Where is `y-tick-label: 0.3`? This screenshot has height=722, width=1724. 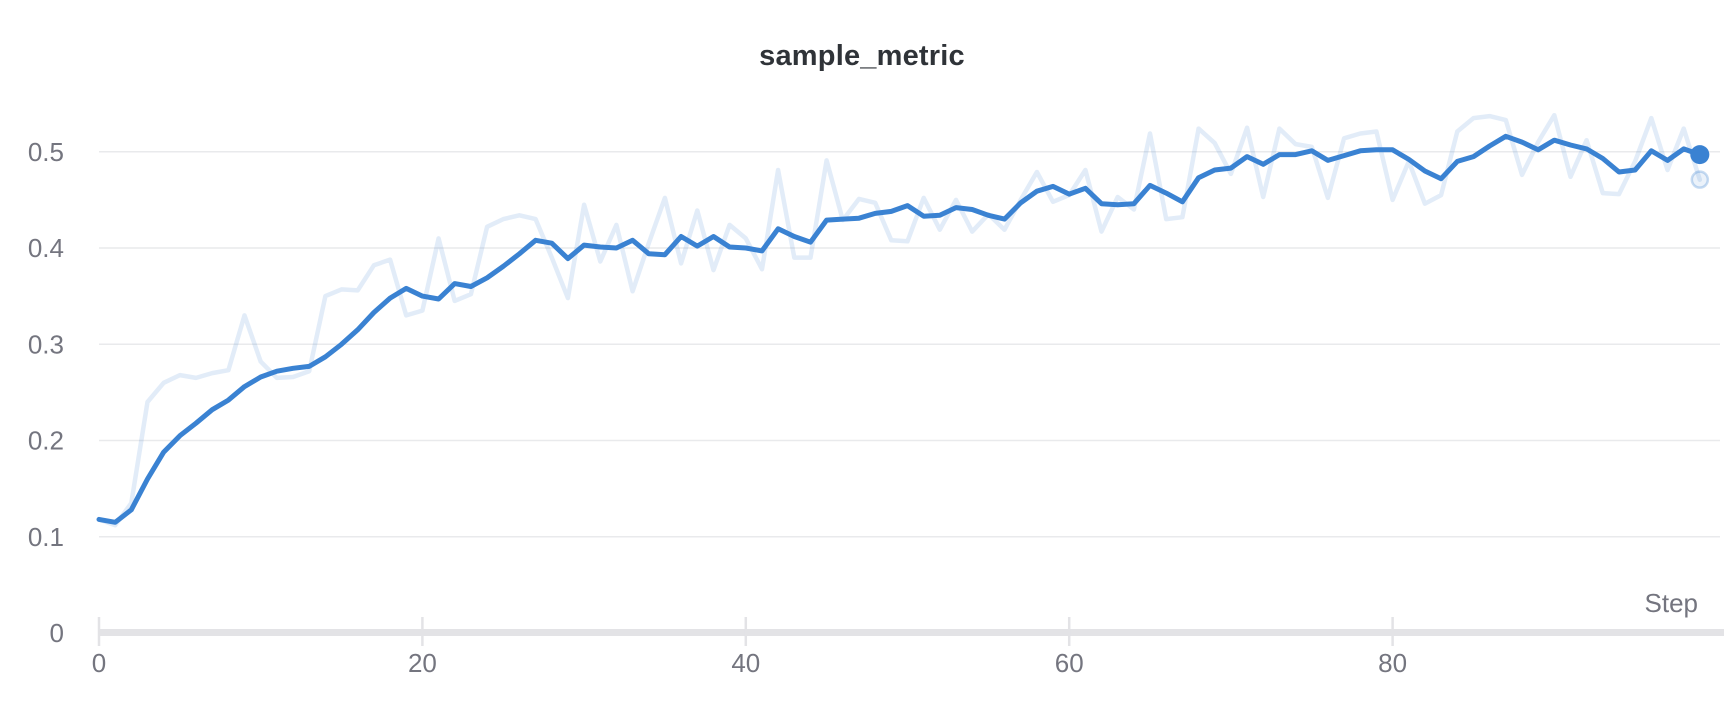 y-tick-label: 0.3 is located at coordinates (46, 344).